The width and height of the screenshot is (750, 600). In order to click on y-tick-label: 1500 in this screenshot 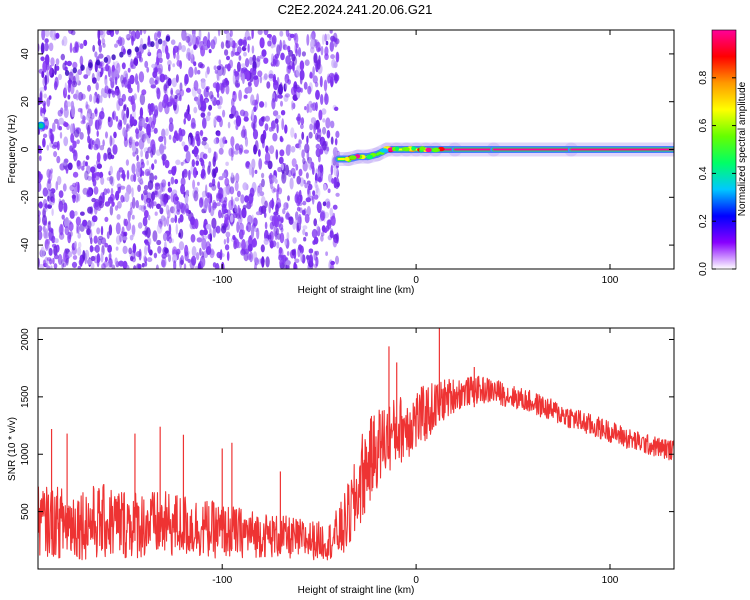, I will do `click(25, 396)`.